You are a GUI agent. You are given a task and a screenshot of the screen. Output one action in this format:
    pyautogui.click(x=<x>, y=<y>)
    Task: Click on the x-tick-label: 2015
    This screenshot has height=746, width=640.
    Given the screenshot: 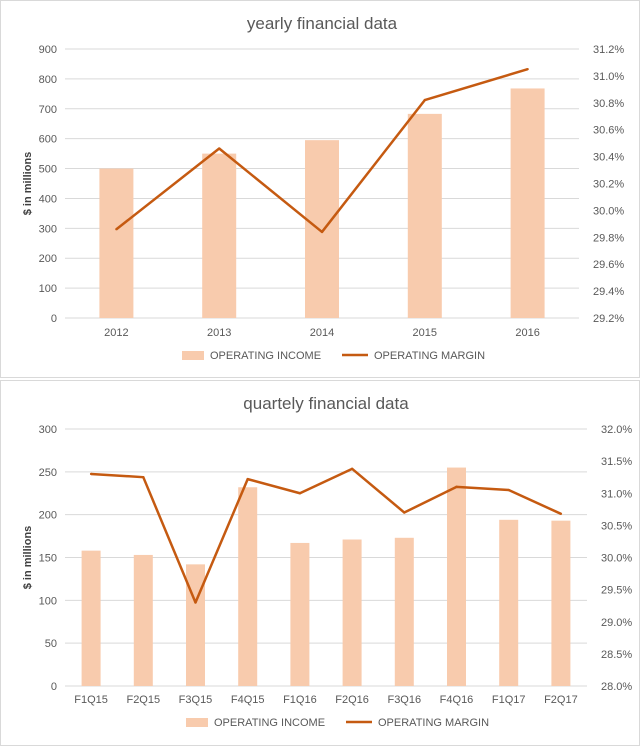 What is the action you would take?
    pyautogui.click(x=425, y=333)
    